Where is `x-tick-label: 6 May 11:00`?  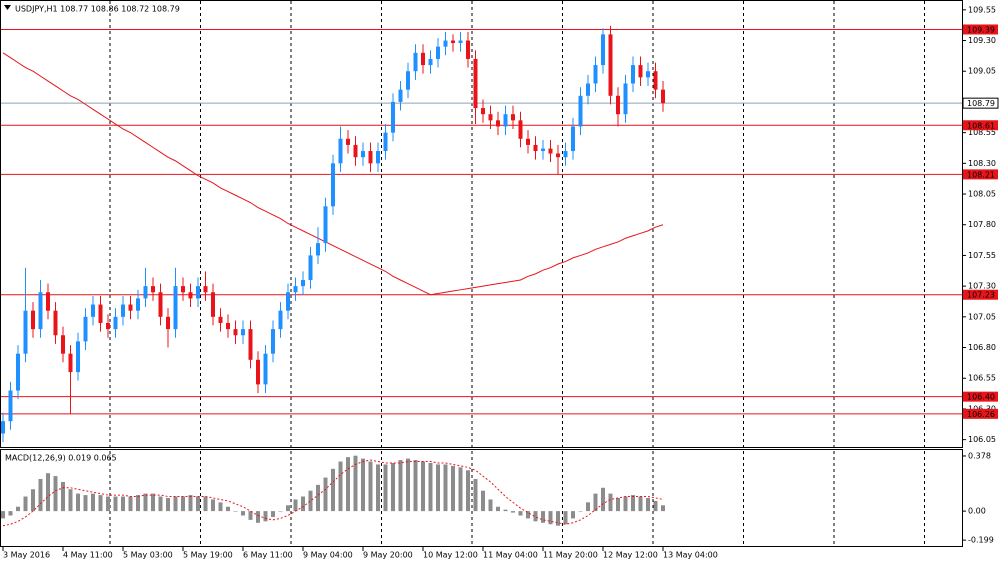 x-tick-label: 6 May 11:00 is located at coordinates (268, 555).